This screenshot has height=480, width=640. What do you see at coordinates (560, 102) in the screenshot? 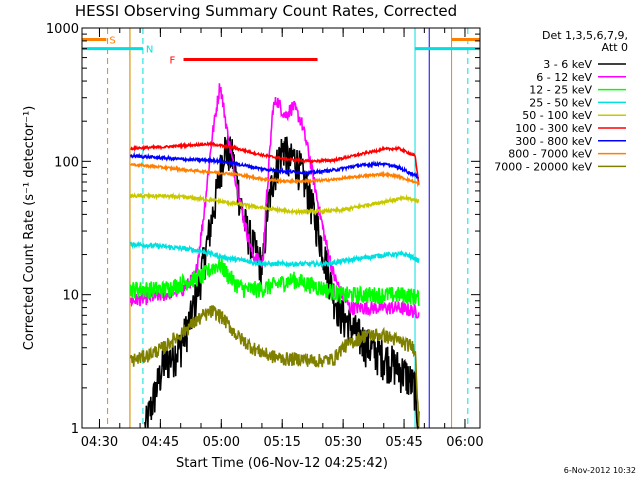
I see `legend-label-3: 25 - 50 keV` at bounding box center [560, 102].